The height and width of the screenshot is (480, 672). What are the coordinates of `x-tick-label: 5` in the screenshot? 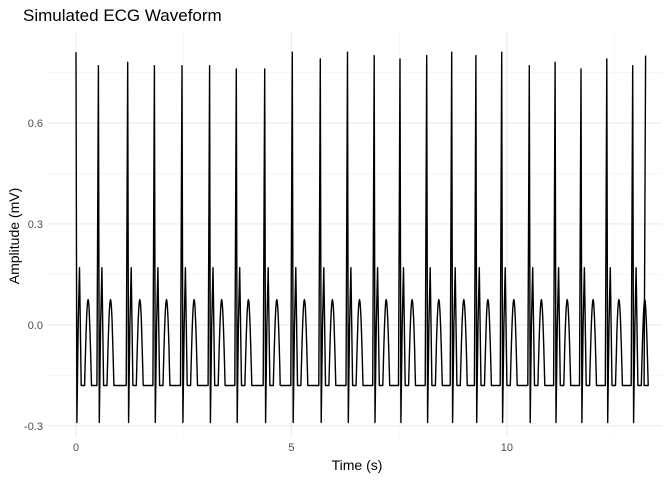 It's located at (291, 448).